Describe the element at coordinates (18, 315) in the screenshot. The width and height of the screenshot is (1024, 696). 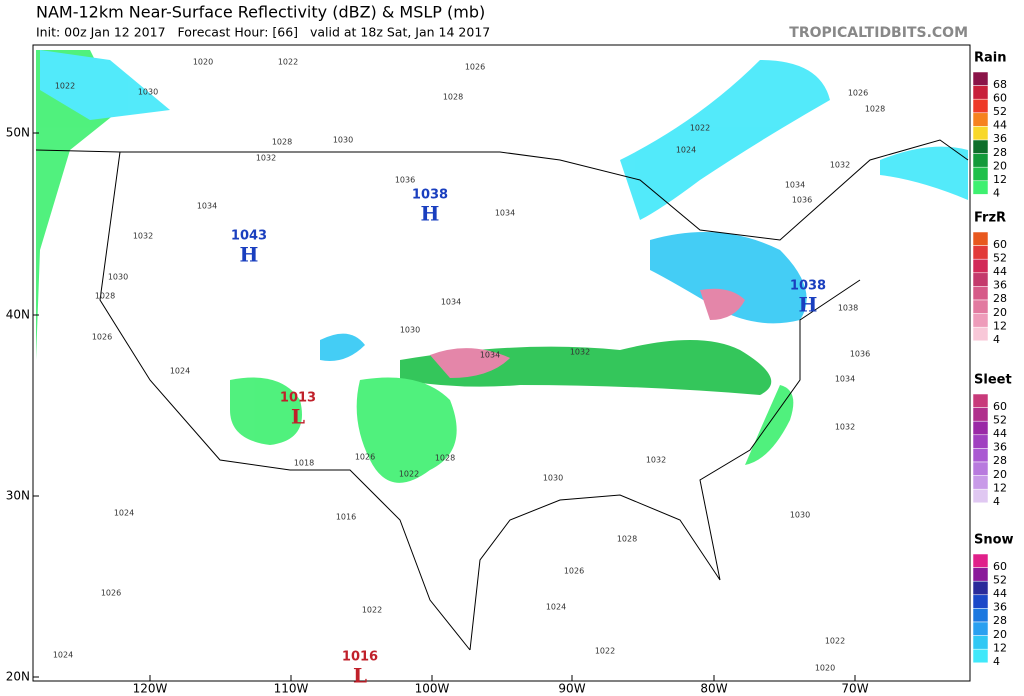
I see `lat-label: 40N` at that location.